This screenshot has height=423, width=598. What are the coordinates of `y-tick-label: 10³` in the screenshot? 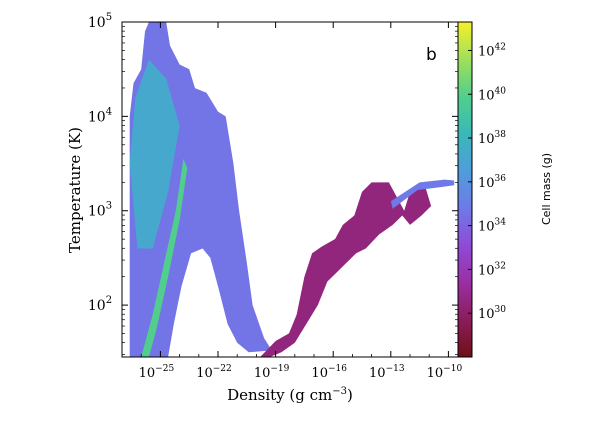 It's located at (100, 210).